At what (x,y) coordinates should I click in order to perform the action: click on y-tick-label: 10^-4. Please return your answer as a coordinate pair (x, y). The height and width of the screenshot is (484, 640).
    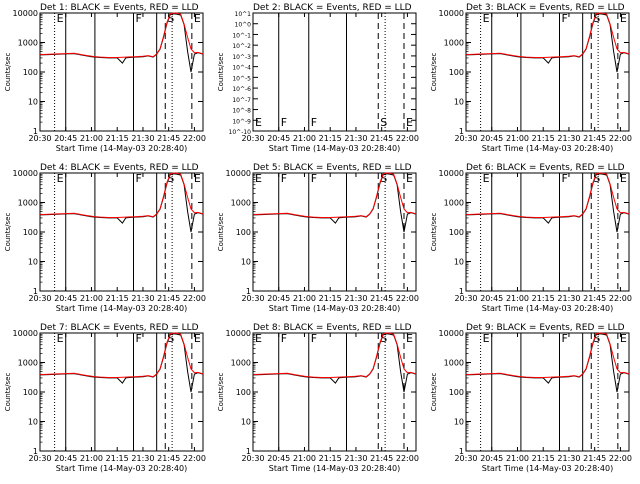
    Looking at the image, I should click on (241, 68).